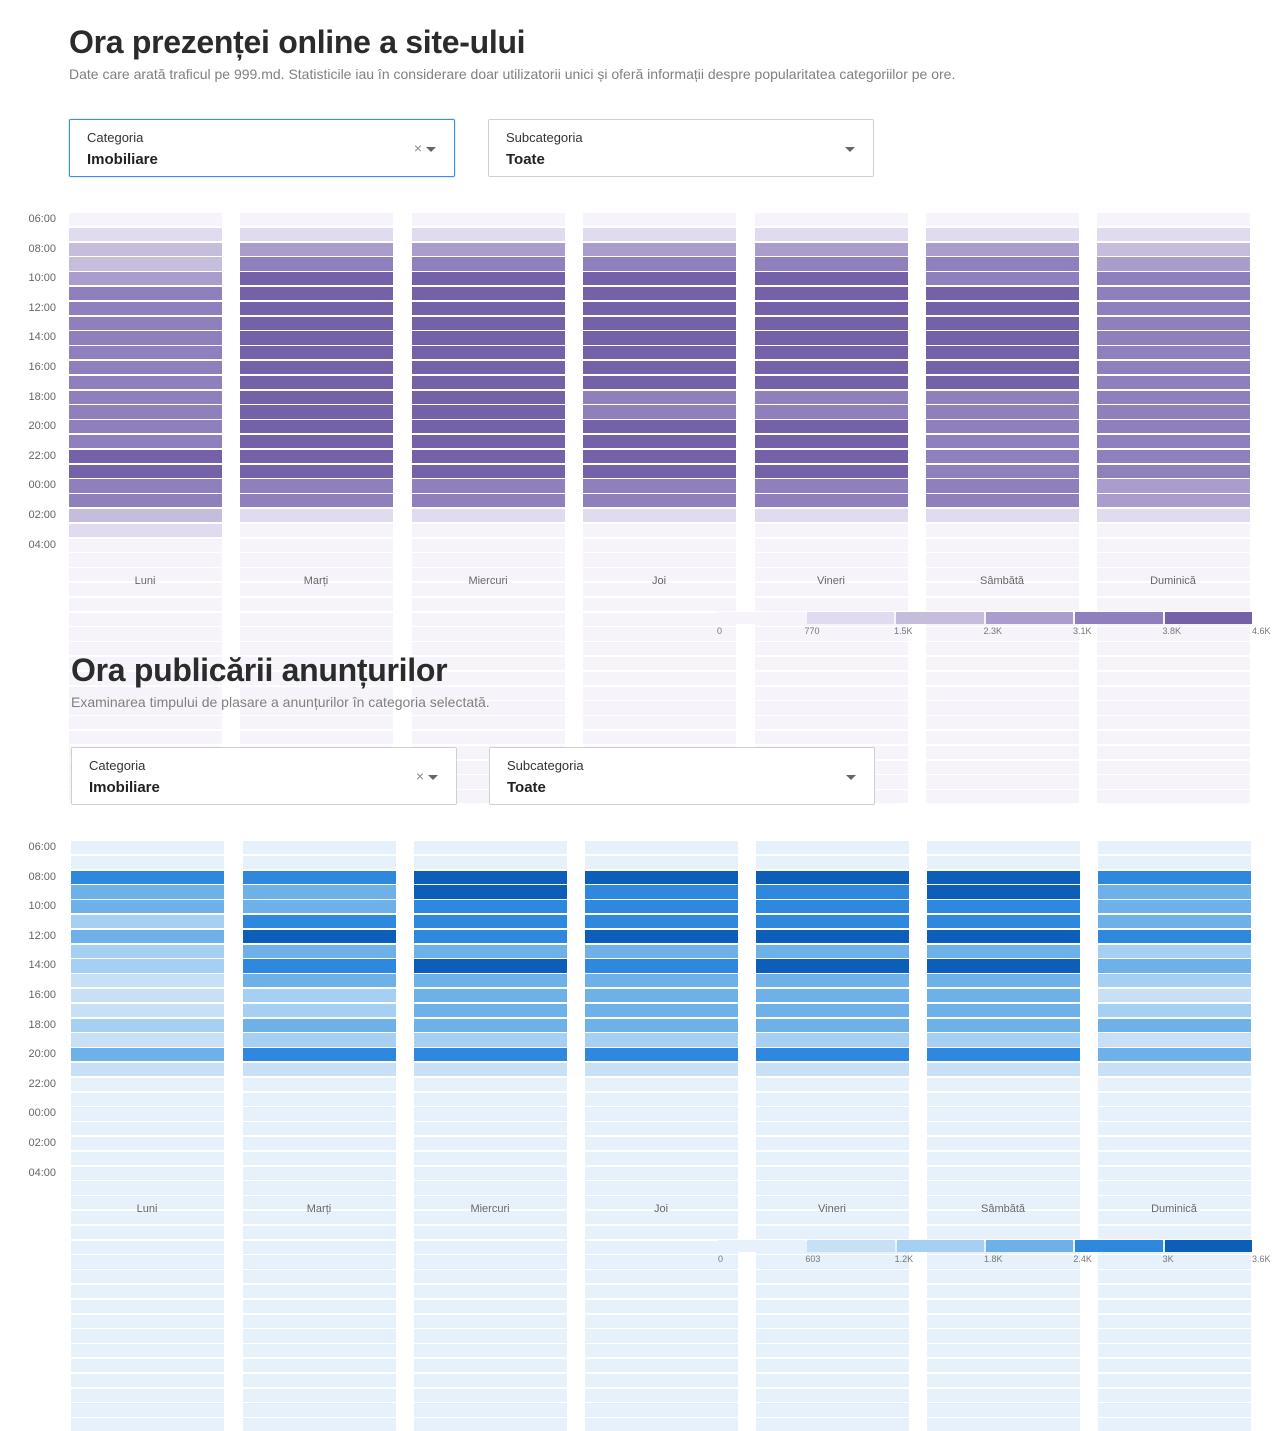 The image size is (1280, 1431). What do you see at coordinates (42, 248) in the screenshot?
I see `hour-label: 08:00` at bounding box center [42, 248].